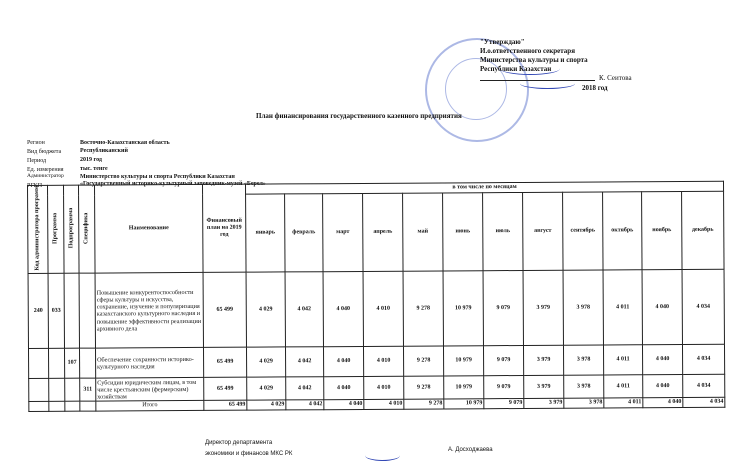  Describe the element at coordinates (45, 170) in the screenshot. I see `meta-label: Ед. измерения` at that location.